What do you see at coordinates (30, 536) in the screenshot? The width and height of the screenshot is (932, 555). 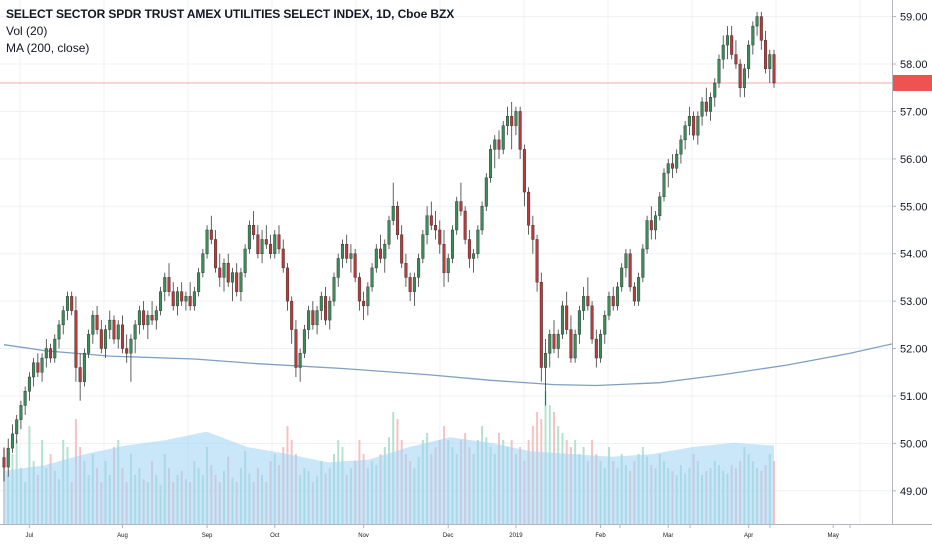 I see `time-tick-label: Jul` at bounding box center [30, 536].